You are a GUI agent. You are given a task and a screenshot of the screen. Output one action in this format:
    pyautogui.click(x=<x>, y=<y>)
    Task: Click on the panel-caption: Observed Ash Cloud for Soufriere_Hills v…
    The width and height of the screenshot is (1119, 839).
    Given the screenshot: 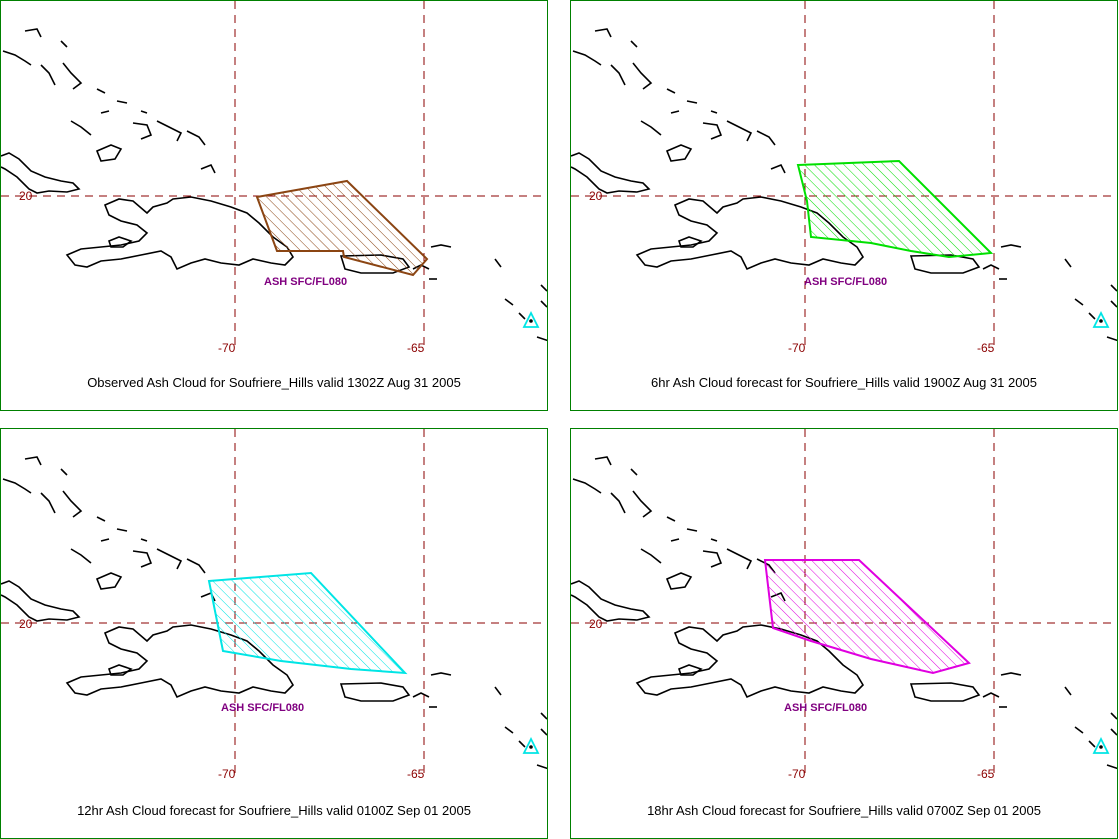 What is the action you would take?
    pyautogui.click(x=274, y=382)
    